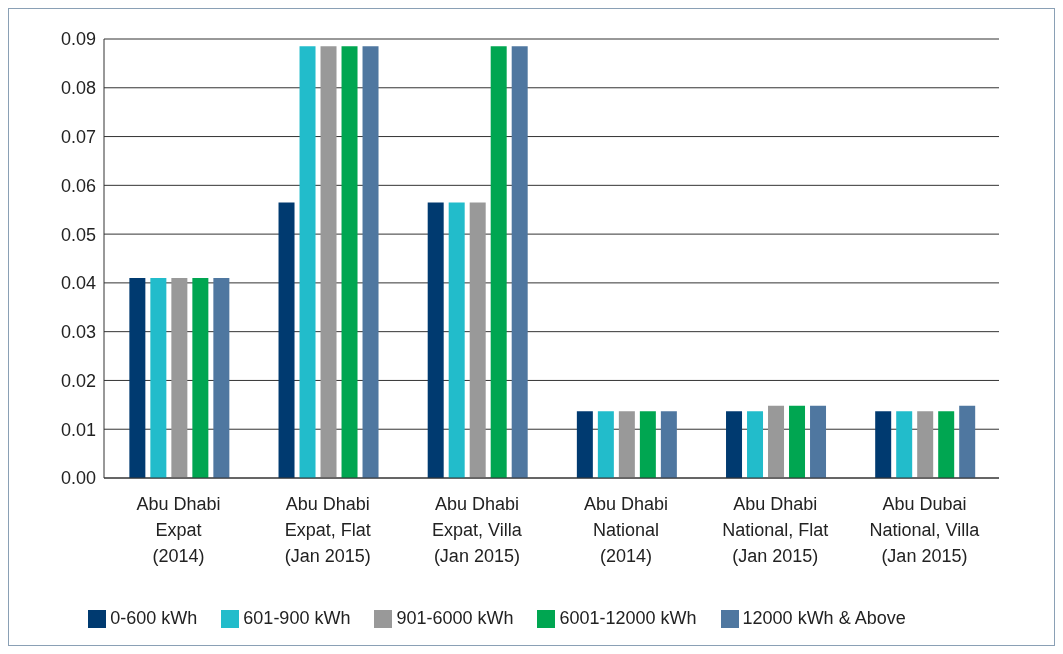 This screenshot has width=1063, height=654. What do you see at coordinates (78, 380) in the screenshot?
I see `y-tick-label: 0.02` at bounding box center [78, 380].